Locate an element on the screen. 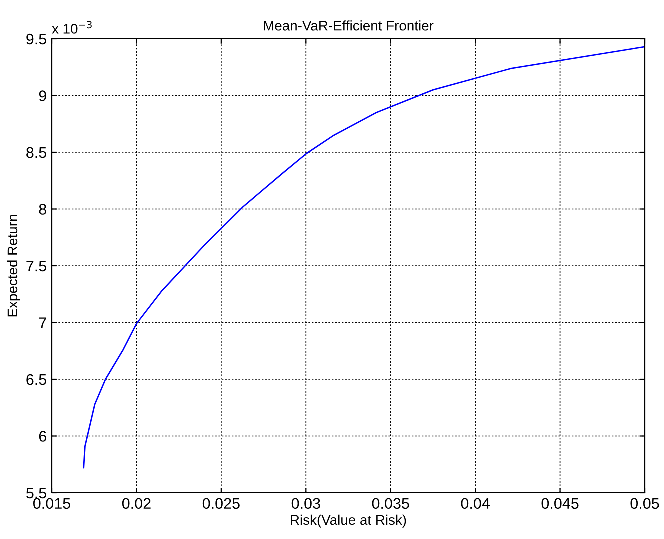 The width and height of the screenshot is (664, 539). x-tick-label: 0.05 is located at coordinates (645, 504).